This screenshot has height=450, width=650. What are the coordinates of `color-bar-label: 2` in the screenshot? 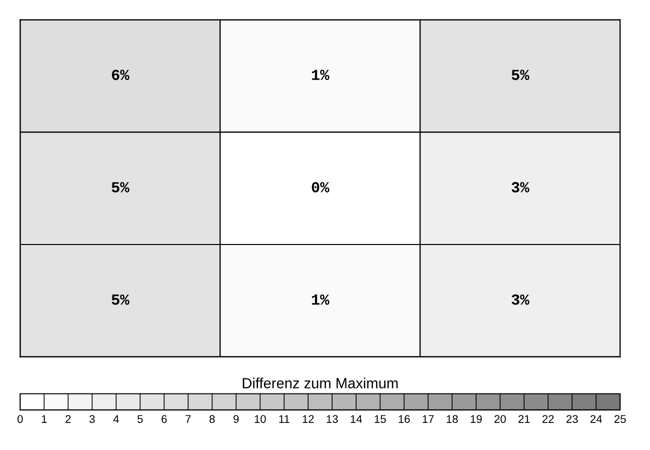 It's located at (68, 419).